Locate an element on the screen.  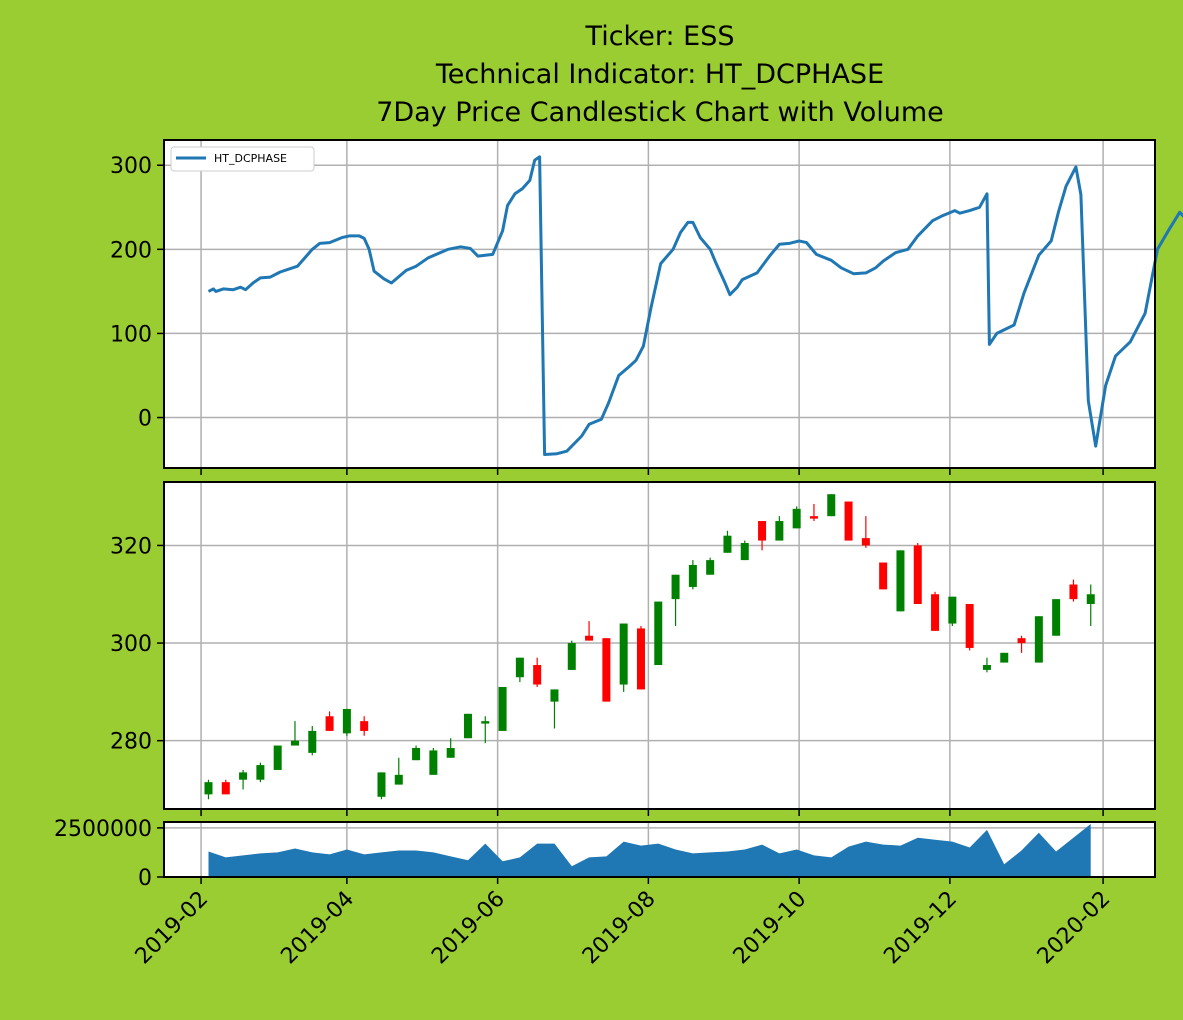
title-line-2: Technical Indicator: HT_DCPHASE is located at coordinates (659, 74).